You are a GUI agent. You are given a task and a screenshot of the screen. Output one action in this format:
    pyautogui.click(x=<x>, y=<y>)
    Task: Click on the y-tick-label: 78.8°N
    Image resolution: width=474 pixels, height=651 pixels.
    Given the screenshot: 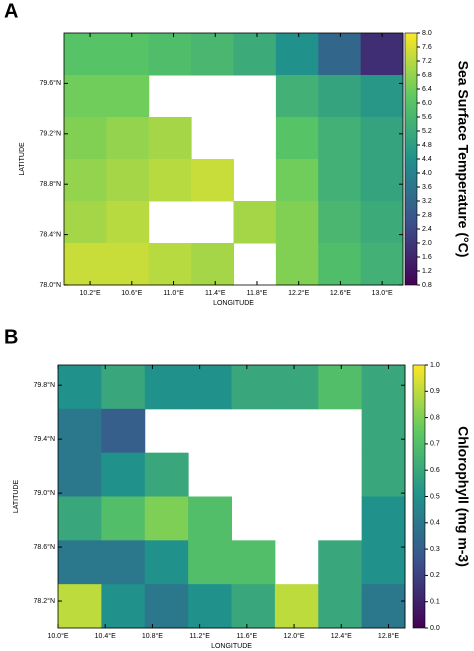 What is the action you would take?
    pyautogui.click(x=50, y=184)
    